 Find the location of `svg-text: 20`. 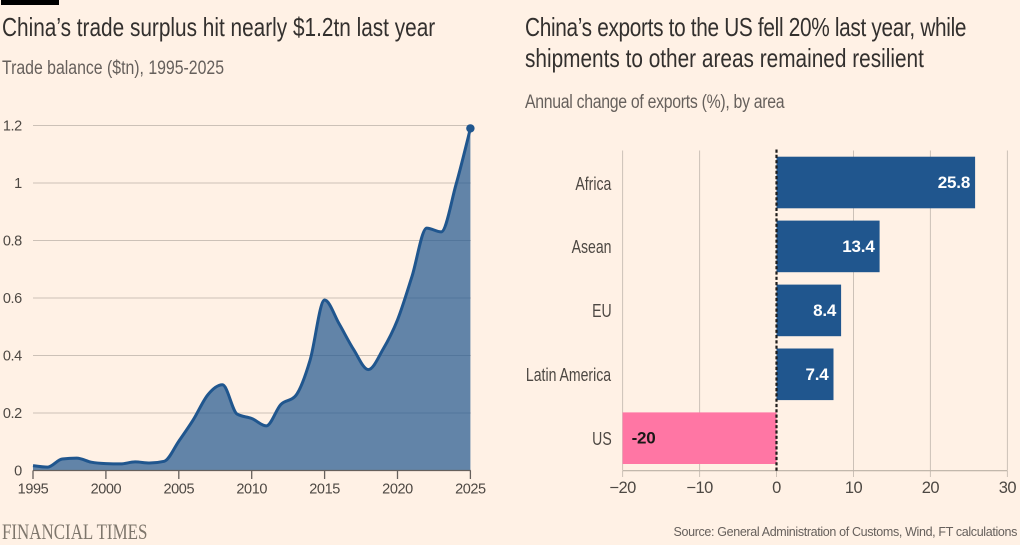

svg-text: 20 is located at coordinates (931, 488).